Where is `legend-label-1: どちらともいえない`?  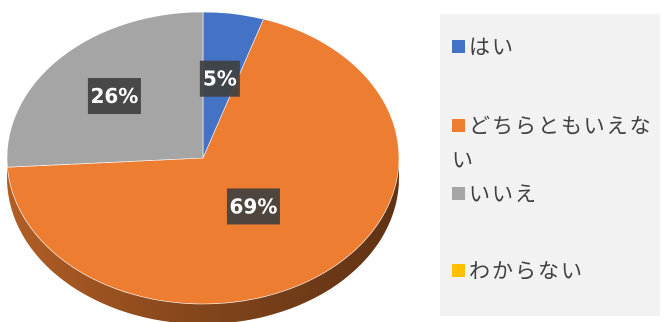
legend-label-1: どちらともいえない is located at coordinates (552, 143).